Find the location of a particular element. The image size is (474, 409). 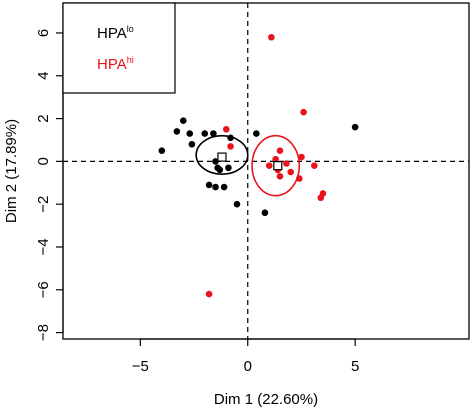

x-tick-label: 0 is located at coordinates (248, 366).